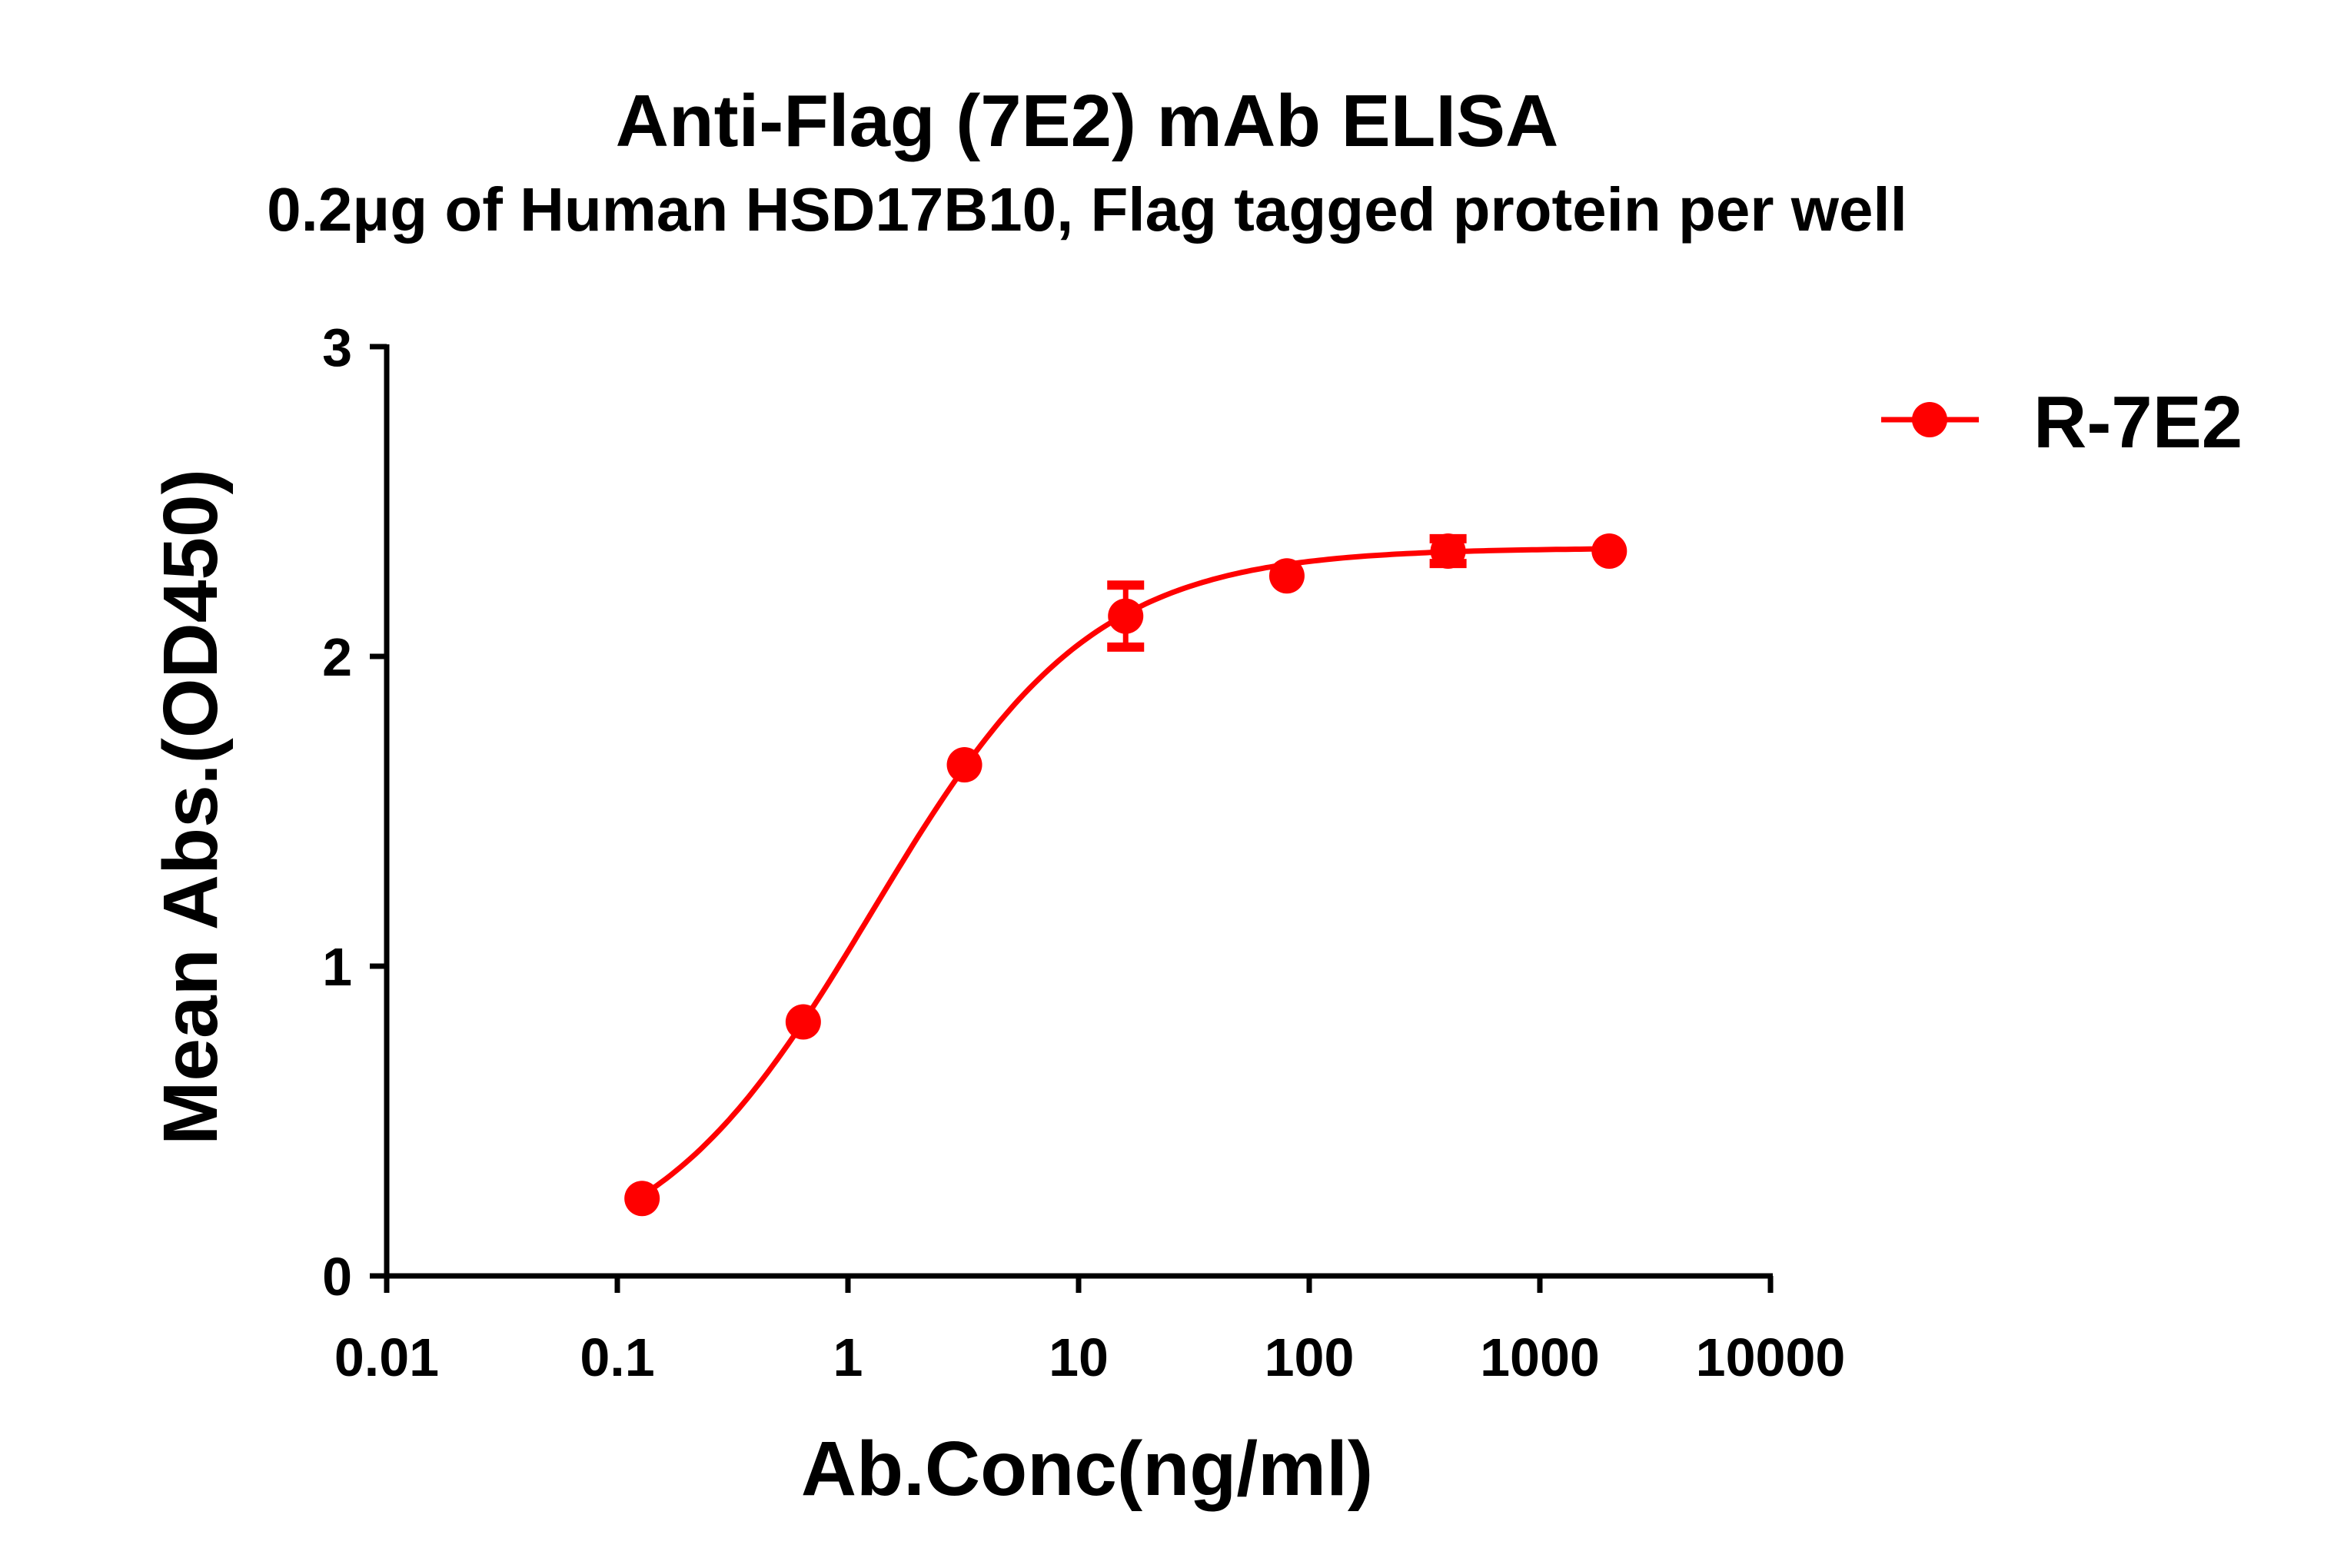 This screenshot has height=1568, width=2334. Describe the element at coordinates (2138, 422) in the screenshot. I see `legend-label: R-7E2` at that location.